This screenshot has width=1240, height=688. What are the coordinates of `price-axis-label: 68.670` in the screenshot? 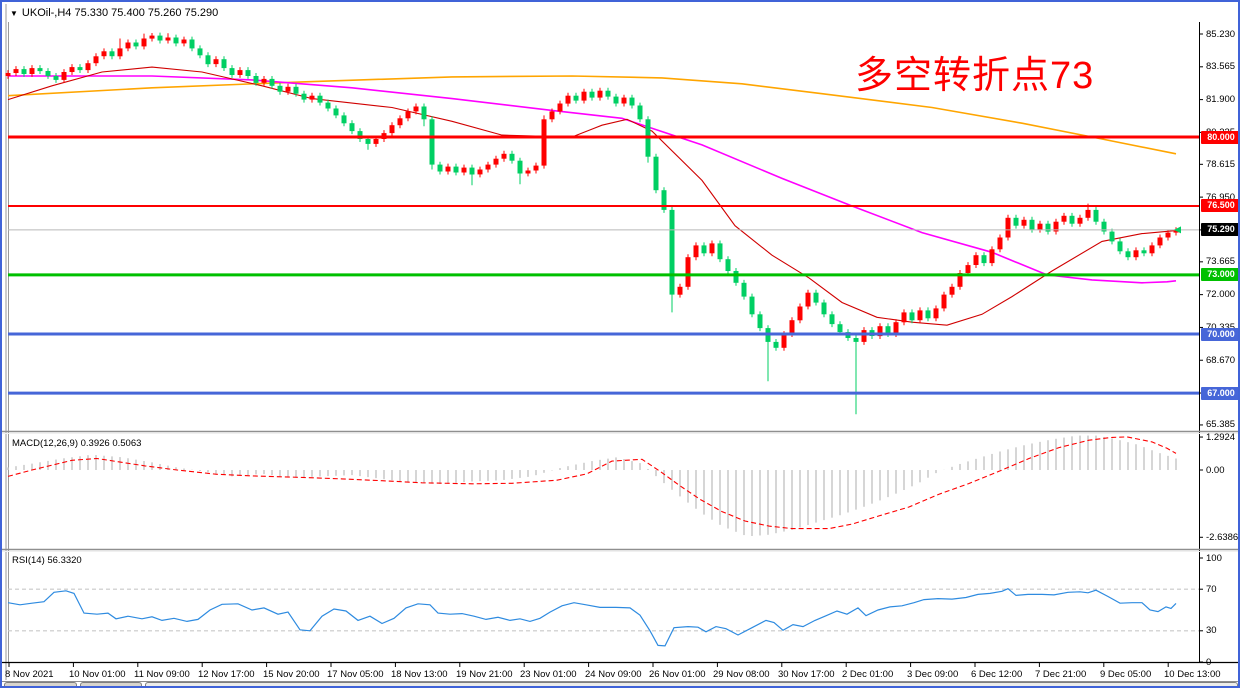 It's located at (1221, 360).